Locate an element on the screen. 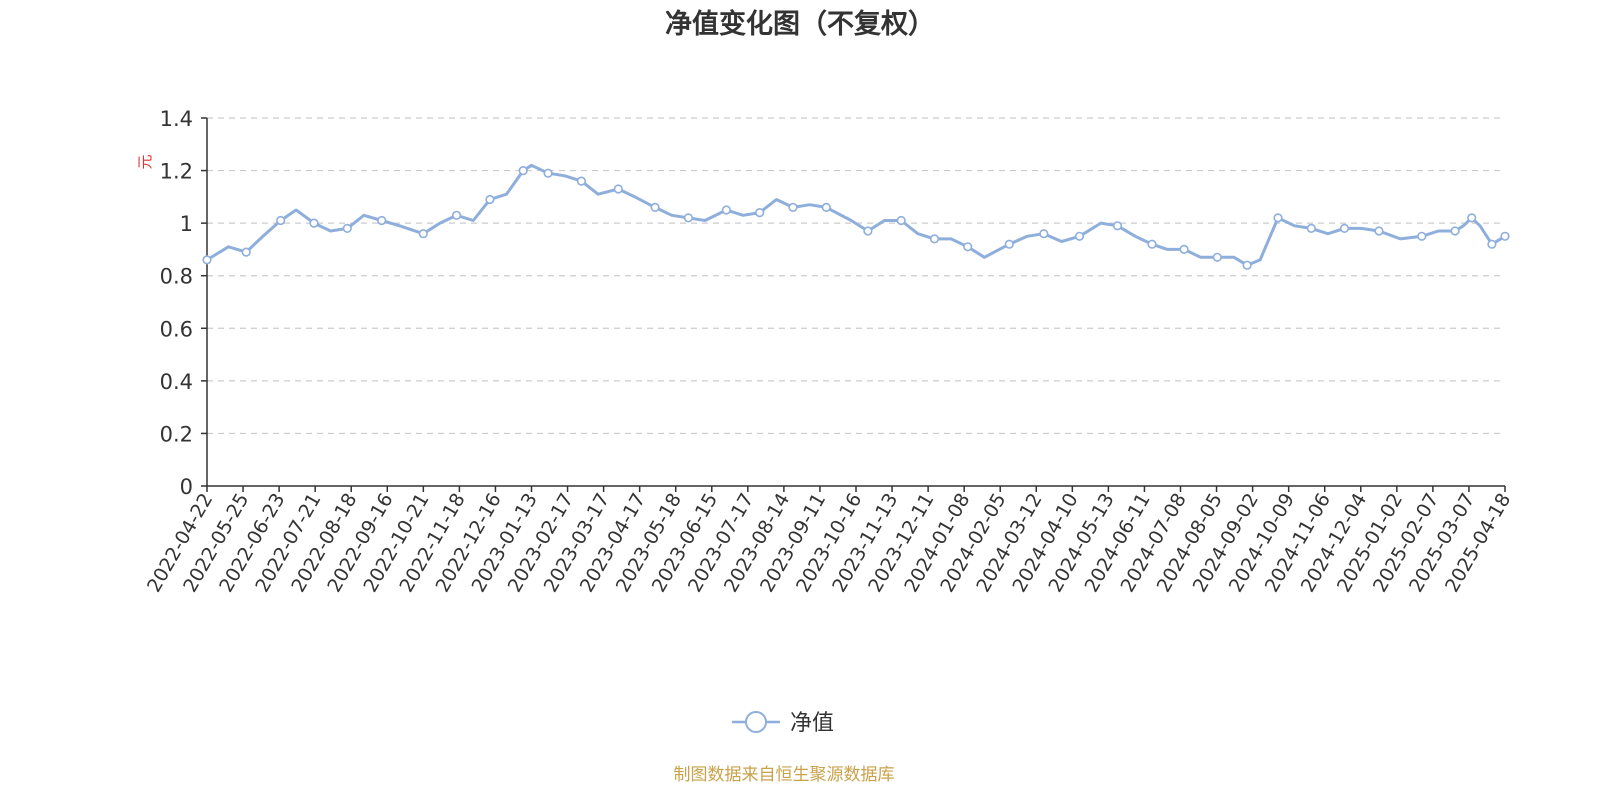  y-tick-label: 0 is located at coordinates (186, 487).